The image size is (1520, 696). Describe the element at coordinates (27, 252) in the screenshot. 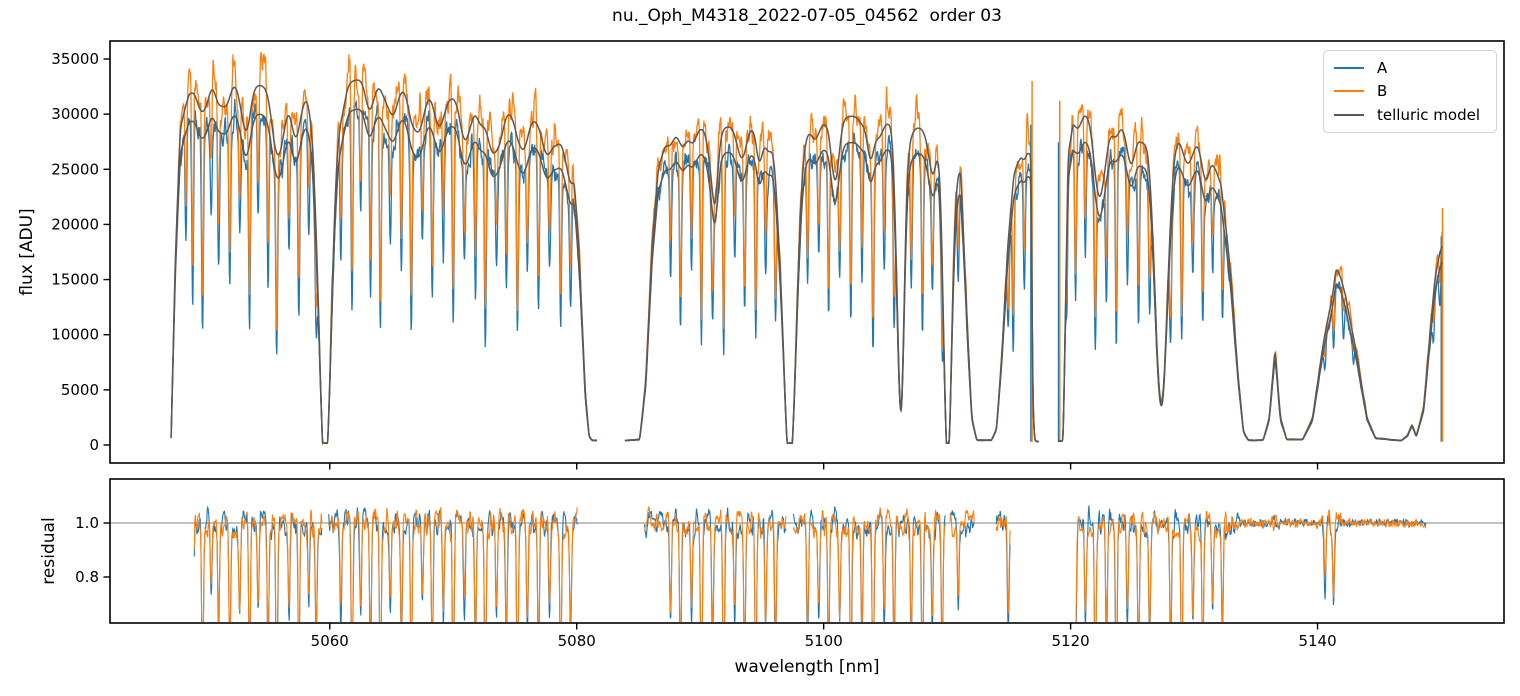

I see `flux-y-axis-label: flux [ADU]` at that location.